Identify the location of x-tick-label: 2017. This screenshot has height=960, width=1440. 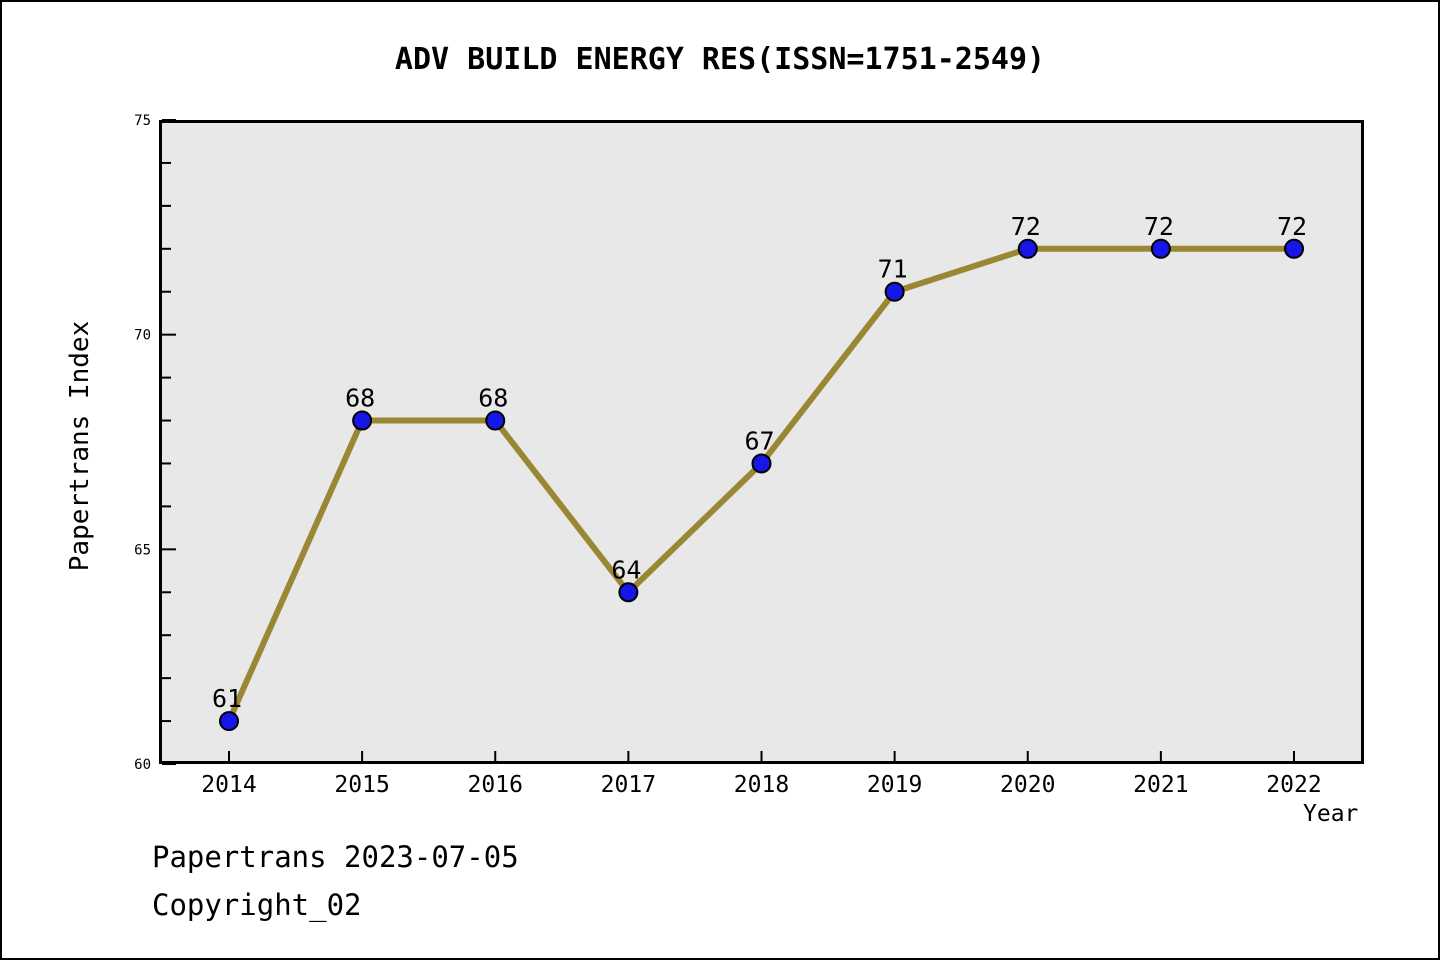
(628, 785).